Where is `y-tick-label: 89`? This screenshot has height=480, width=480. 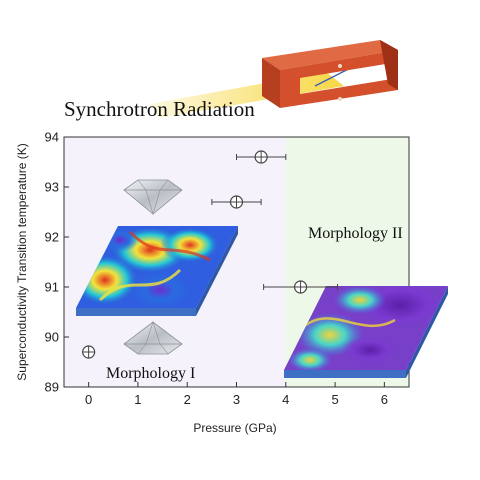 y-tick-label: 89 is located at coordinates (52, 387).